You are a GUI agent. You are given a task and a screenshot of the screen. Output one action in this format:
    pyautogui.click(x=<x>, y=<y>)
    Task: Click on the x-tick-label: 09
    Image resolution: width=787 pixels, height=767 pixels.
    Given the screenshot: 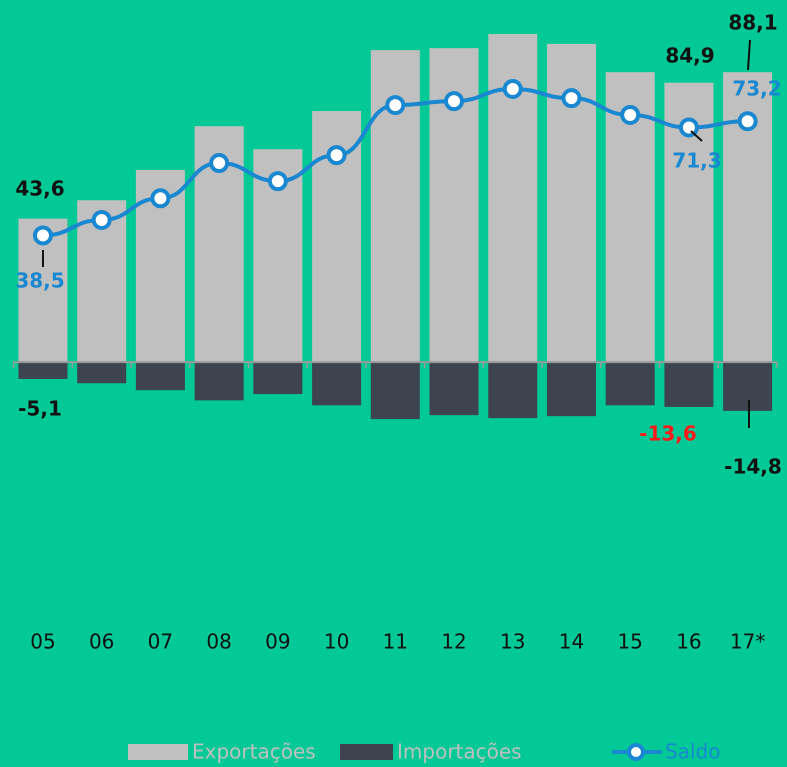 What is the action you would take?
    pyautogui.click(x=277, y=642)
    